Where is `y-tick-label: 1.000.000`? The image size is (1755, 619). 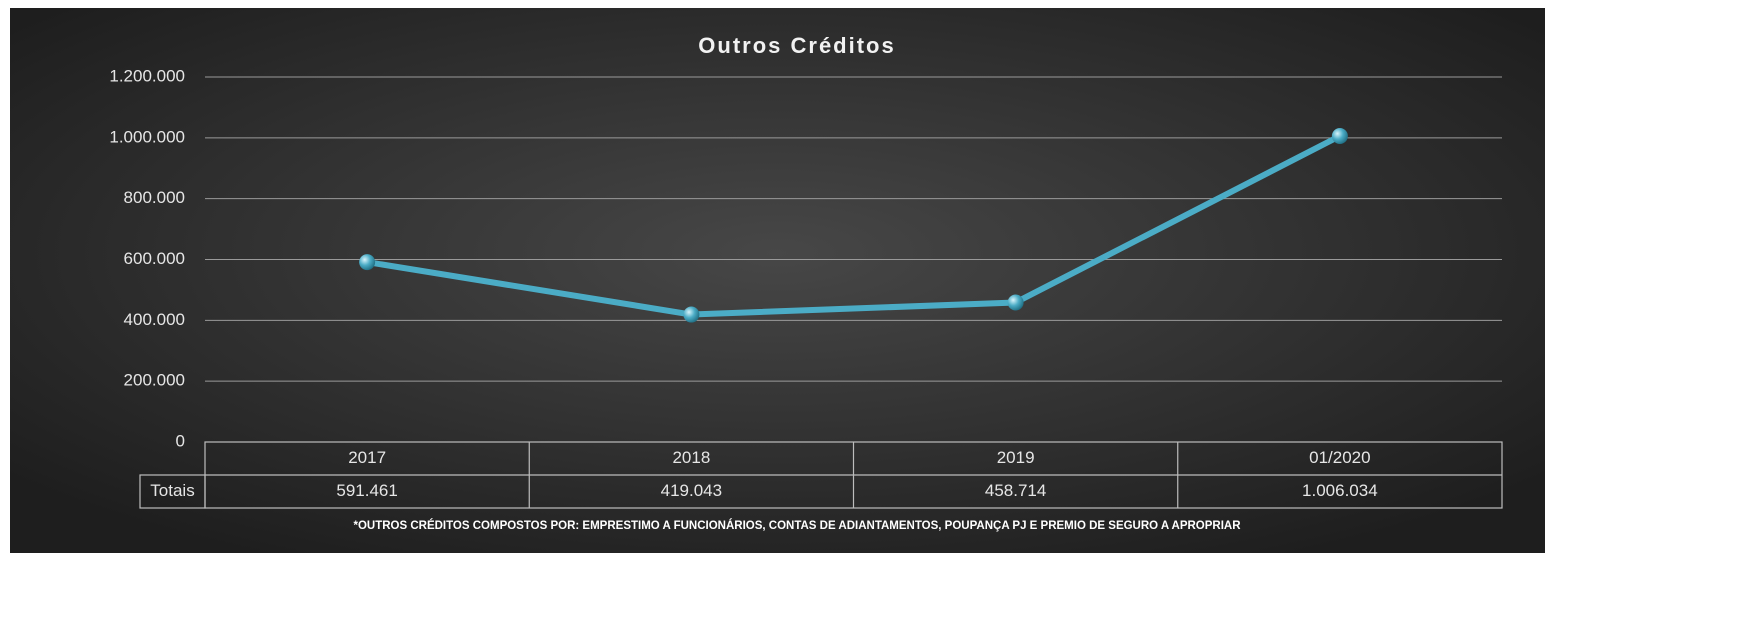 y-tick-label: 1.000.000 is located at coordinates (147, 136).